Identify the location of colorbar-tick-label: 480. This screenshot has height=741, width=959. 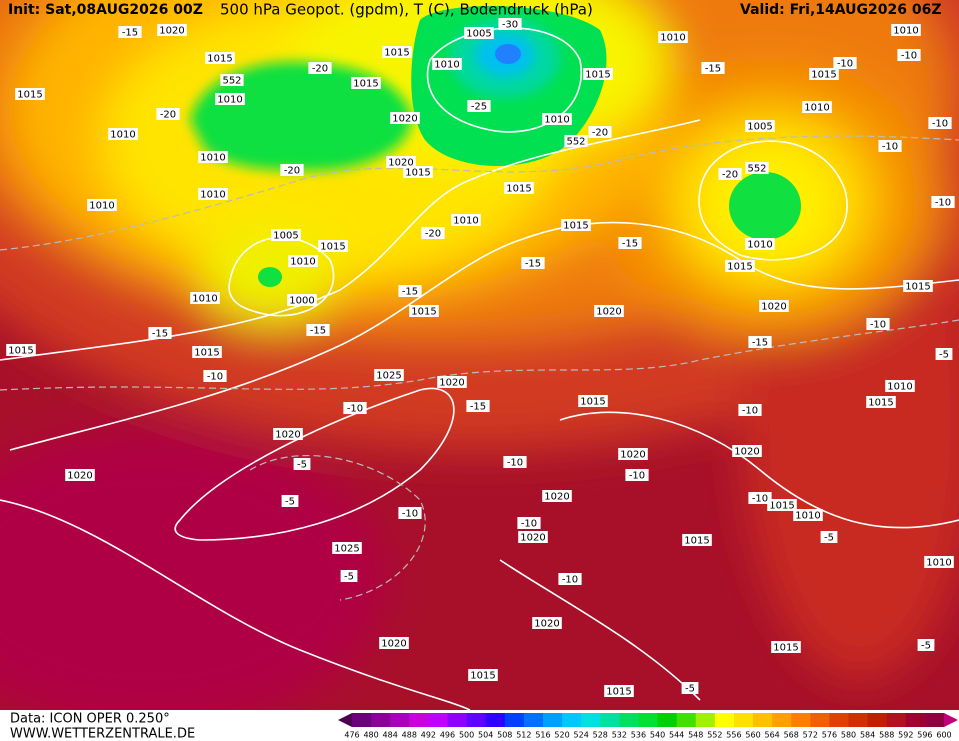
(370, 735).